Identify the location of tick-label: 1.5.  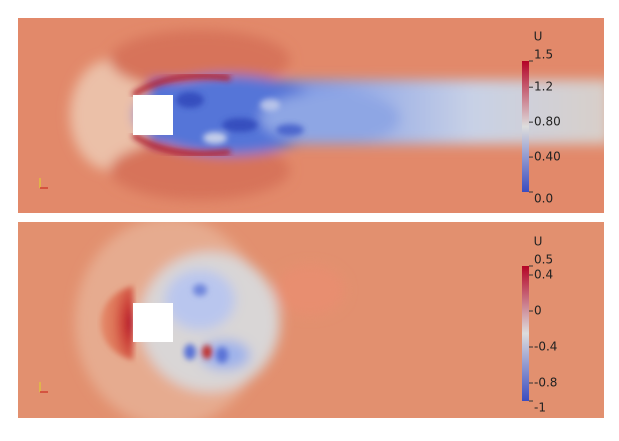
(543, 55).